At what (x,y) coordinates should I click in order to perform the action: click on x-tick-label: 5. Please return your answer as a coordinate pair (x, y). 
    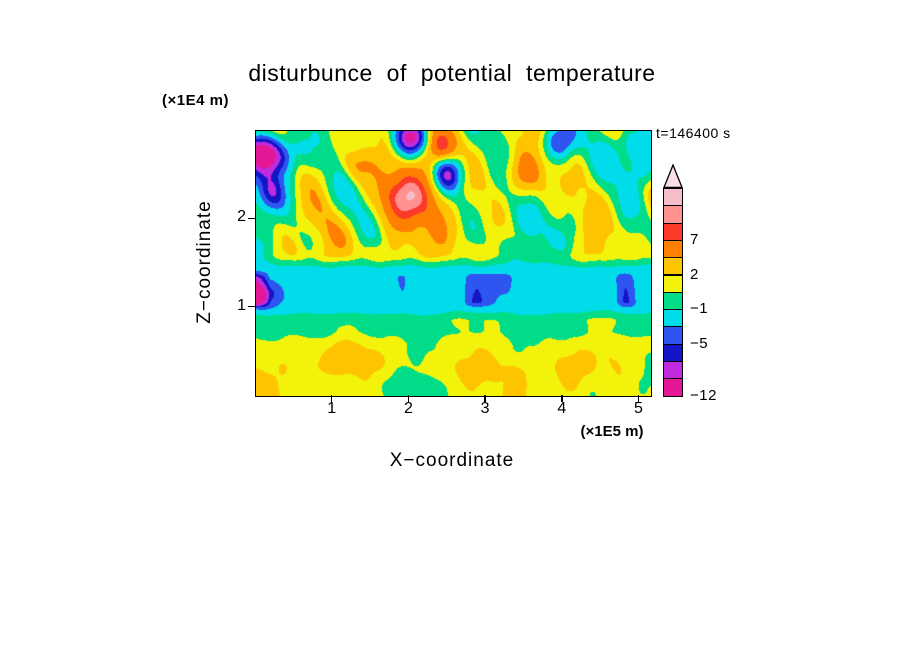
    Looking at the image, I should click on (638, 408).